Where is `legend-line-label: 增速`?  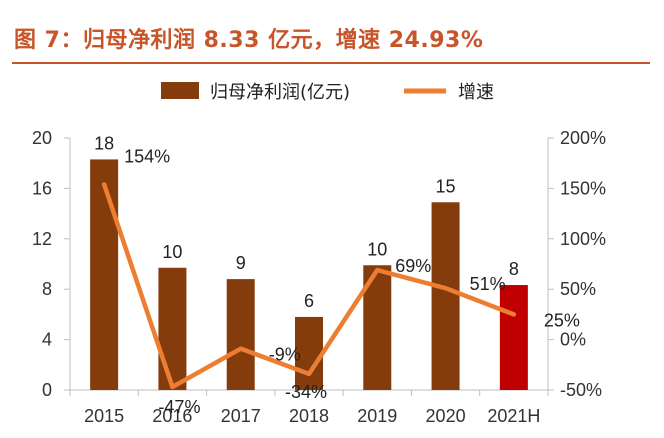 legend-line-label: 增速 is located at coordinates (476, 92).